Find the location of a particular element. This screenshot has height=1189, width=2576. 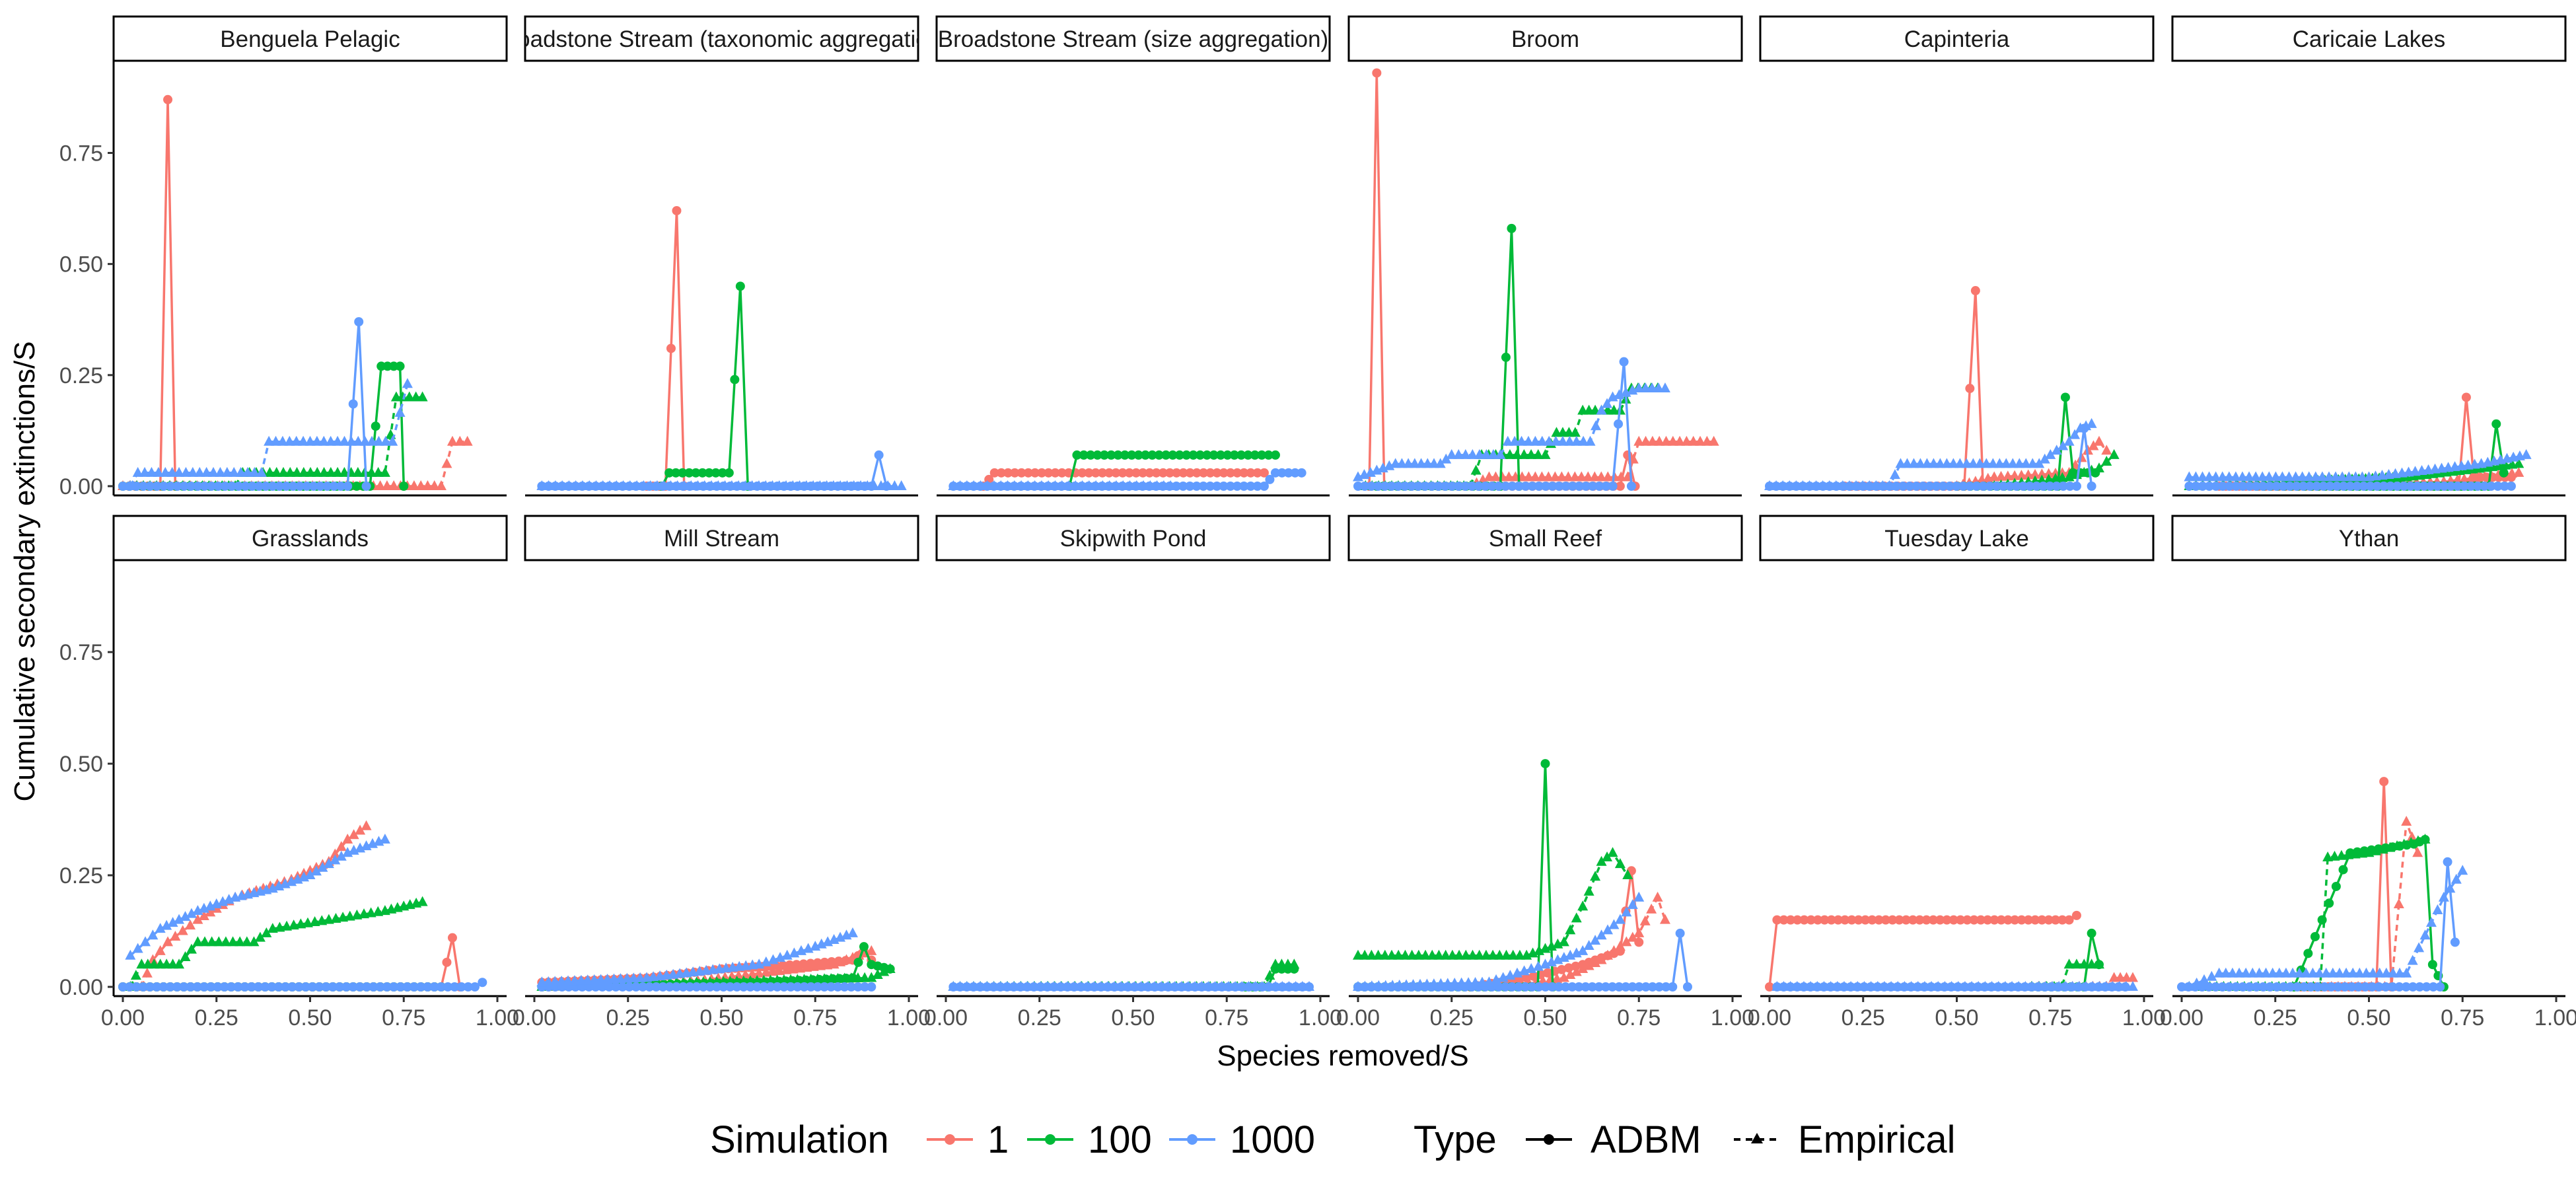

y-tick-label: 0.50 is located at coordinates (81, 764).